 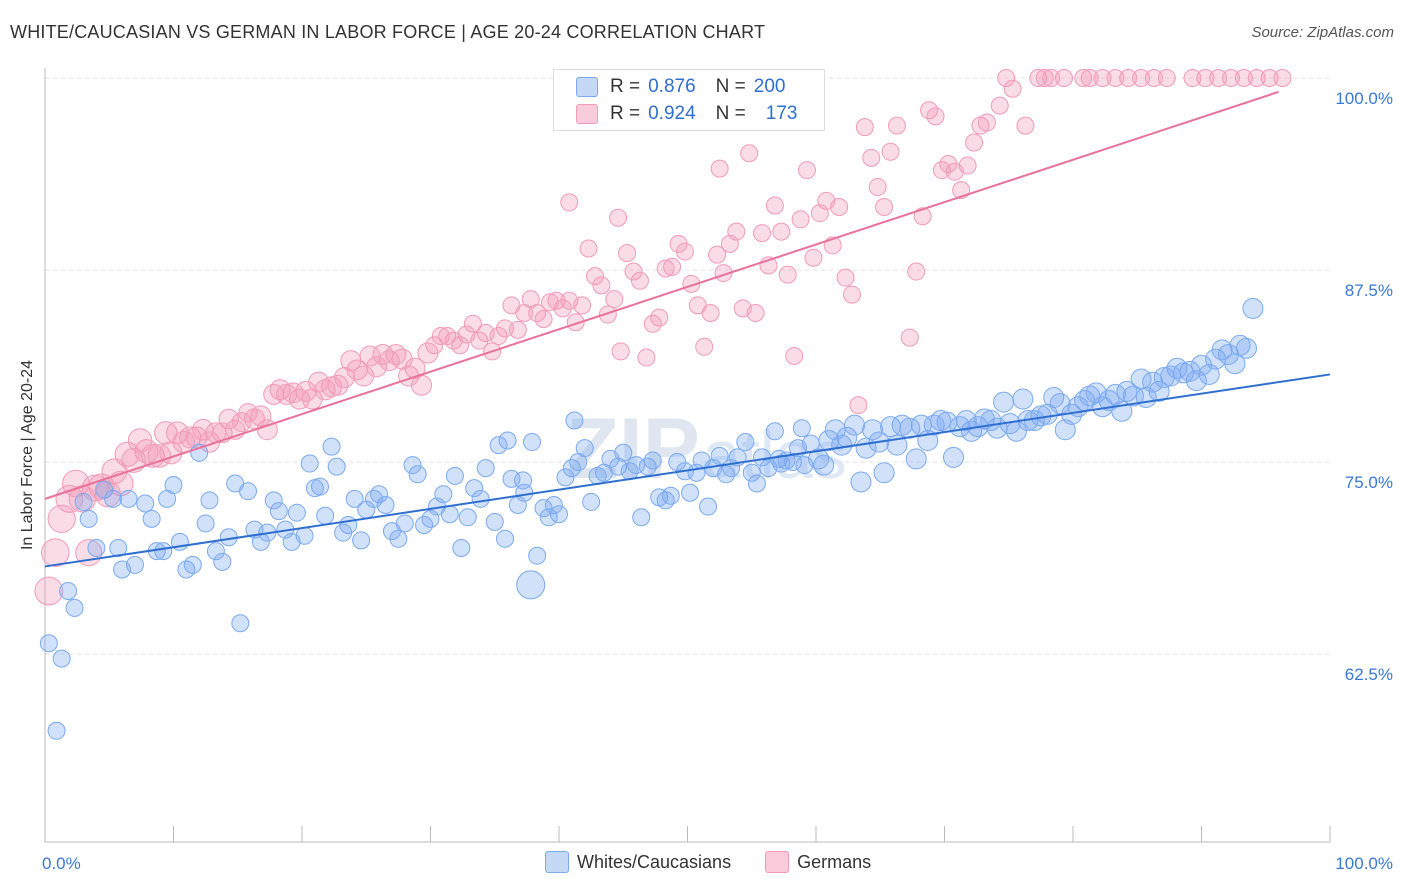 I want to click on r-label: R =, so click(x=625, y=113).